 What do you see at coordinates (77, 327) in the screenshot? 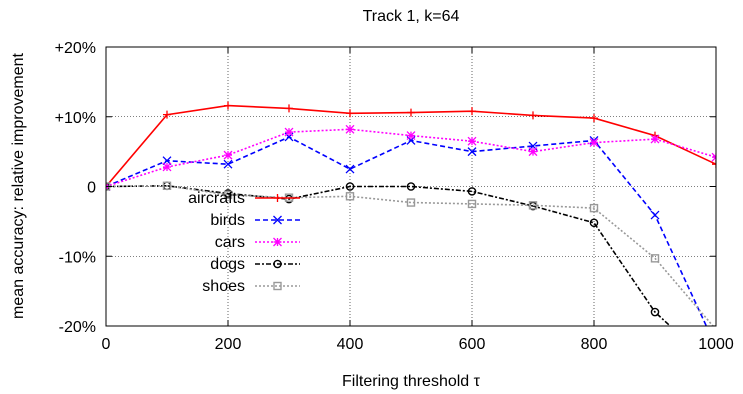
I see `y-tick-label: -20%` at bounding box center [77, 327].